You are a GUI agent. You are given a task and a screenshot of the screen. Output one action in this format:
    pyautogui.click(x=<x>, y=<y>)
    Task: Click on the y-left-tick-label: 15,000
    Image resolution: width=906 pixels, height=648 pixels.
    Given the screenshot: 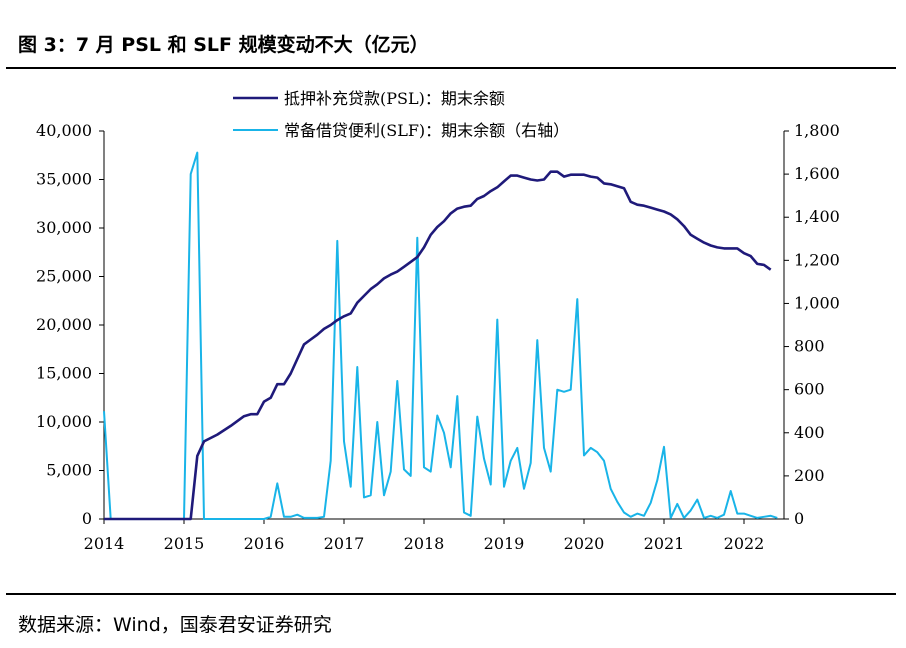 What is the action you would take?
    pyautogui.click(x=64, y=373)
    